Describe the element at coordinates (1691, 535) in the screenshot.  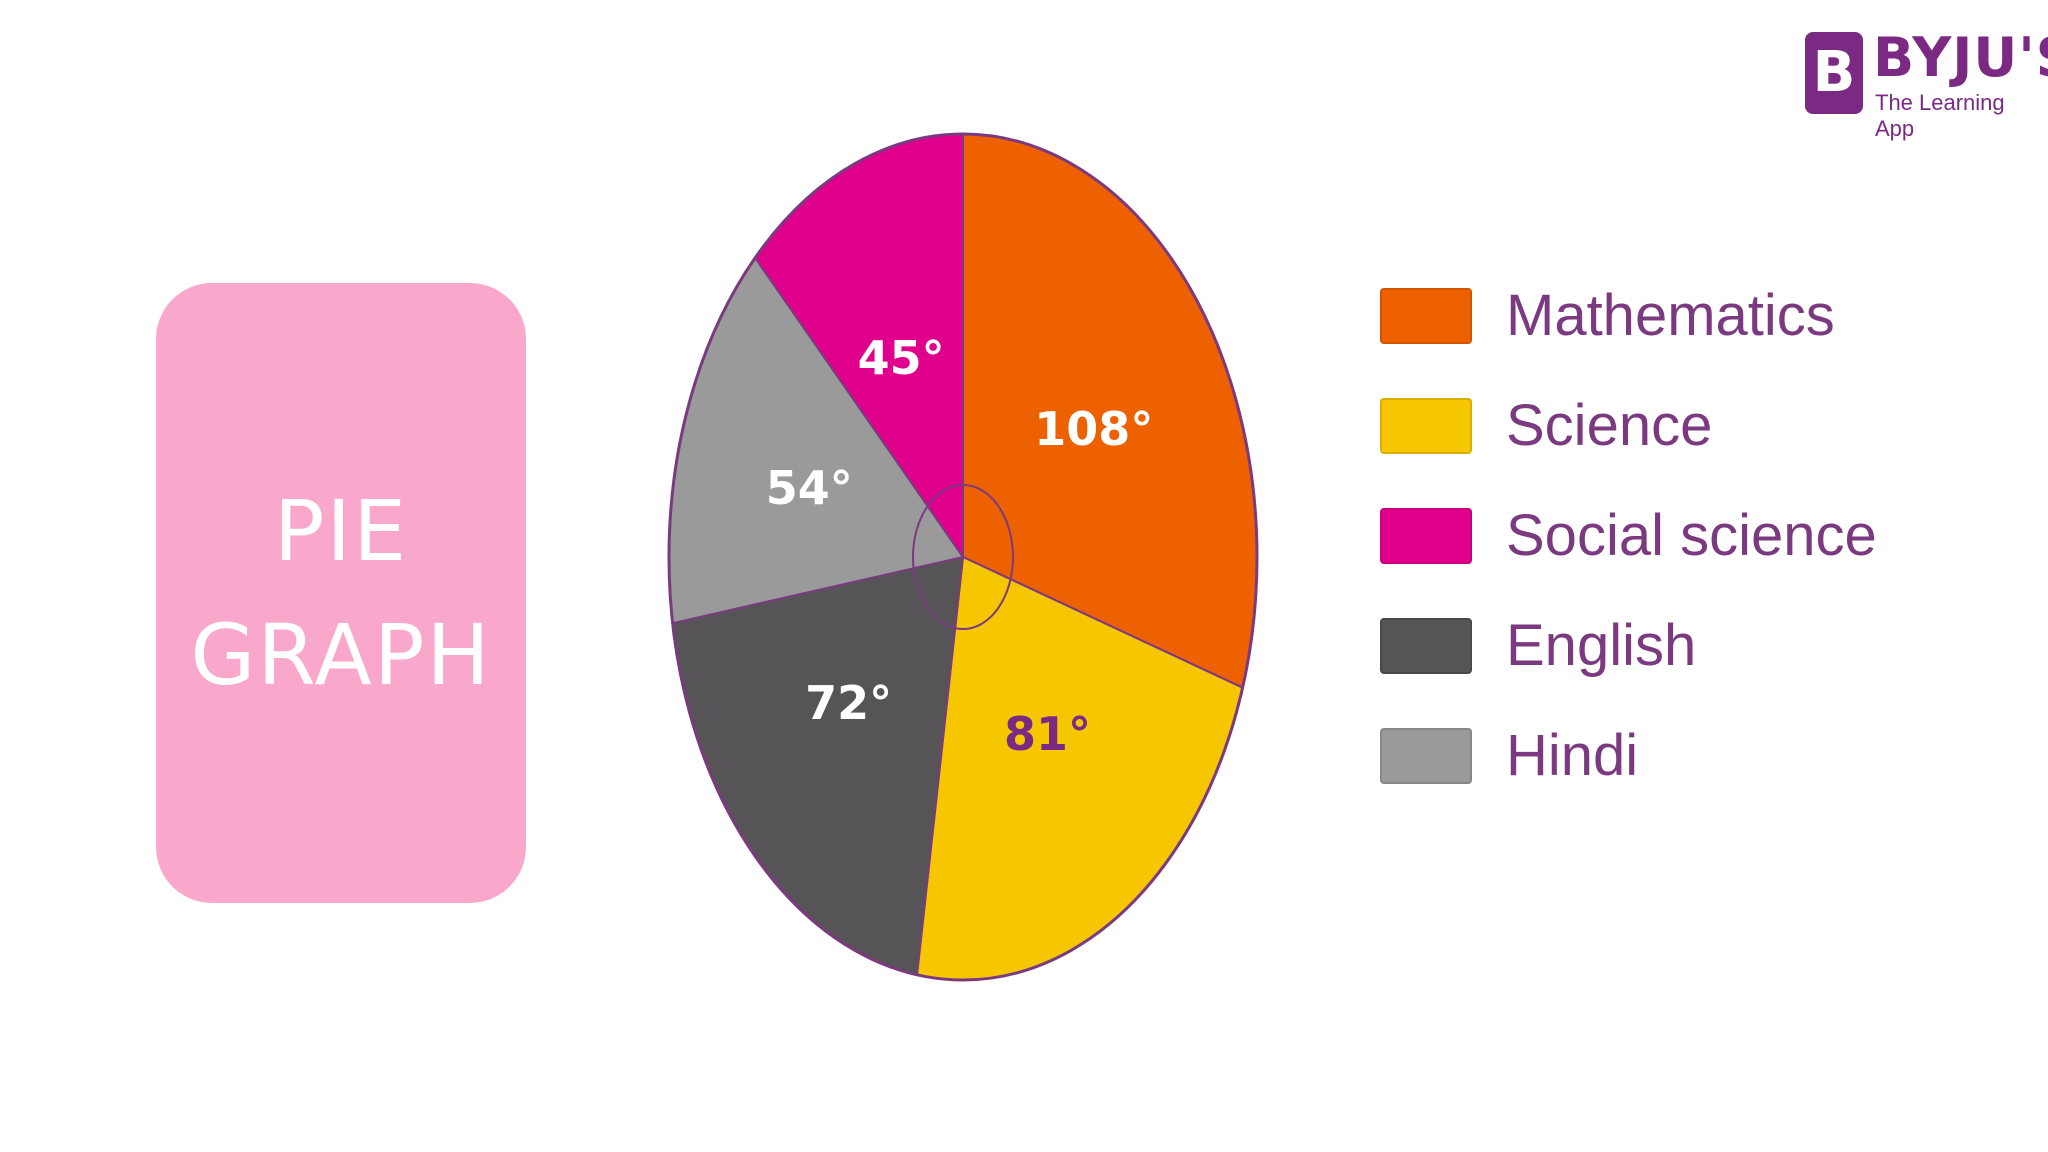
I see `legend-label: Social science` at that location.